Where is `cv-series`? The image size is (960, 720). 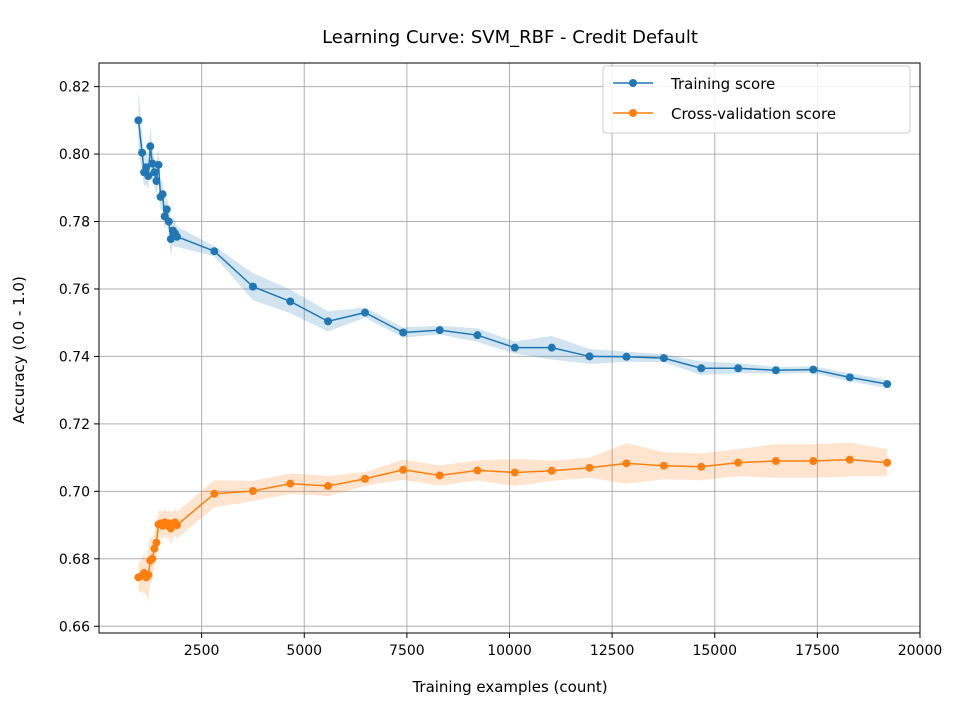
cv-series is located at coordinates (513, 518).